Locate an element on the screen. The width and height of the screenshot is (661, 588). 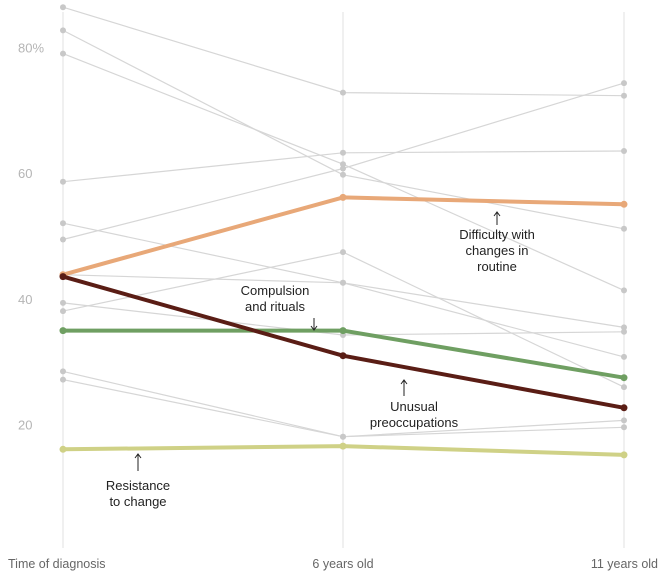
x-tick-label: 6 years old is located at coordinates (342, 564).